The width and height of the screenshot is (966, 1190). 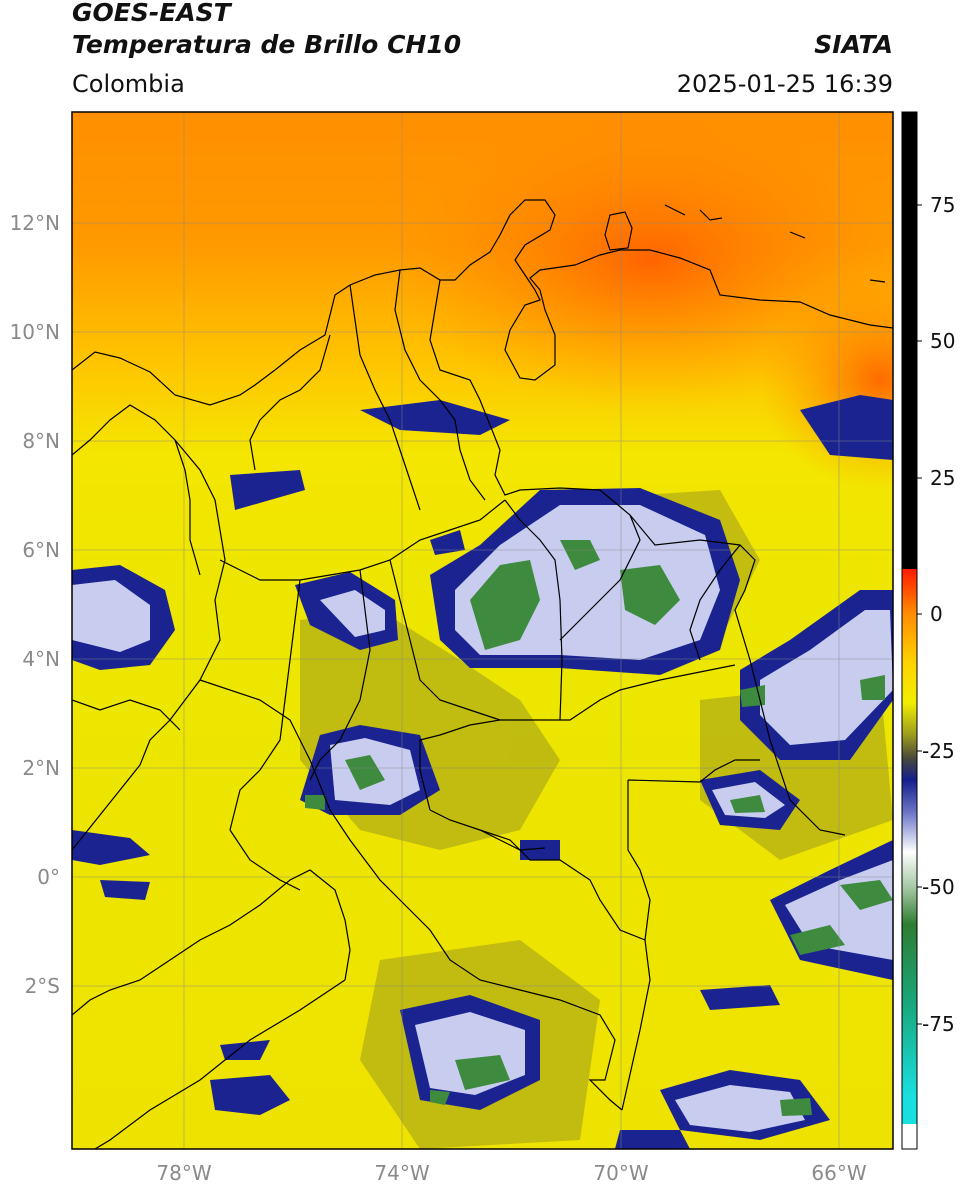 What do you see at coordinates (942, 205) in the screenshot?
I see `colorbar-tick-75: 75` at bounding box center [942, 205].